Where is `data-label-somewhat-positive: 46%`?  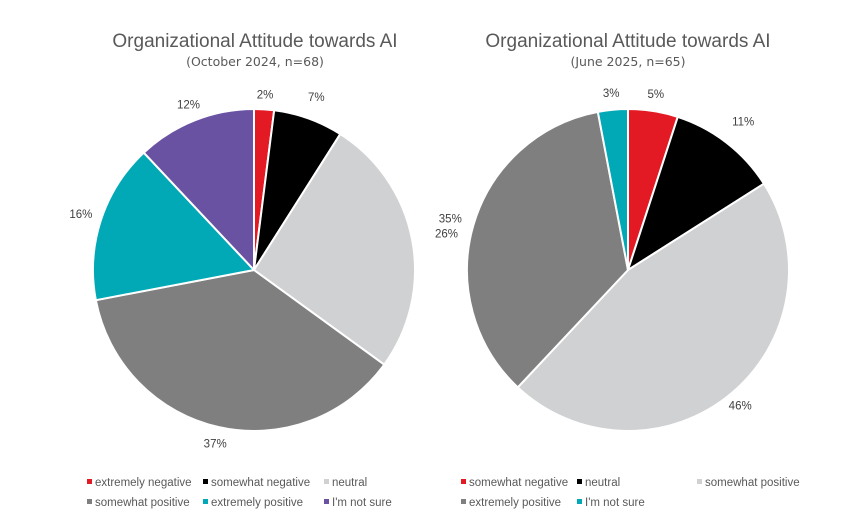
data-label-somewhat-positive: 46% is located at coordinates (740, 407).